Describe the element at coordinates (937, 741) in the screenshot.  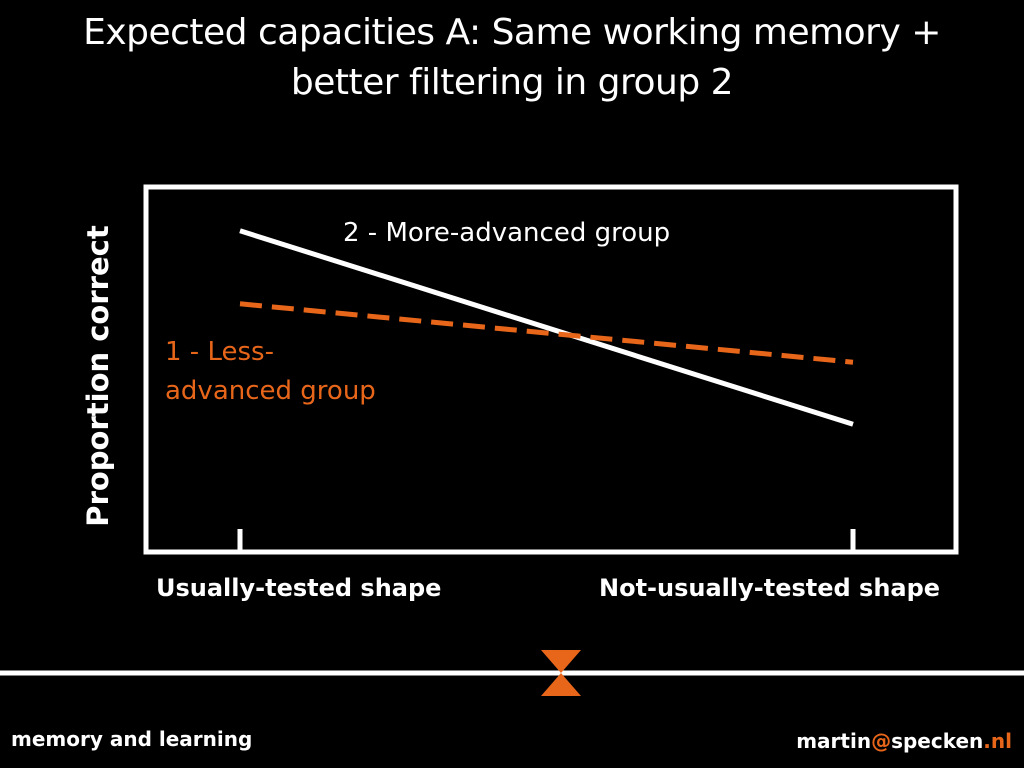
I see `email-domain: specken` at that location.